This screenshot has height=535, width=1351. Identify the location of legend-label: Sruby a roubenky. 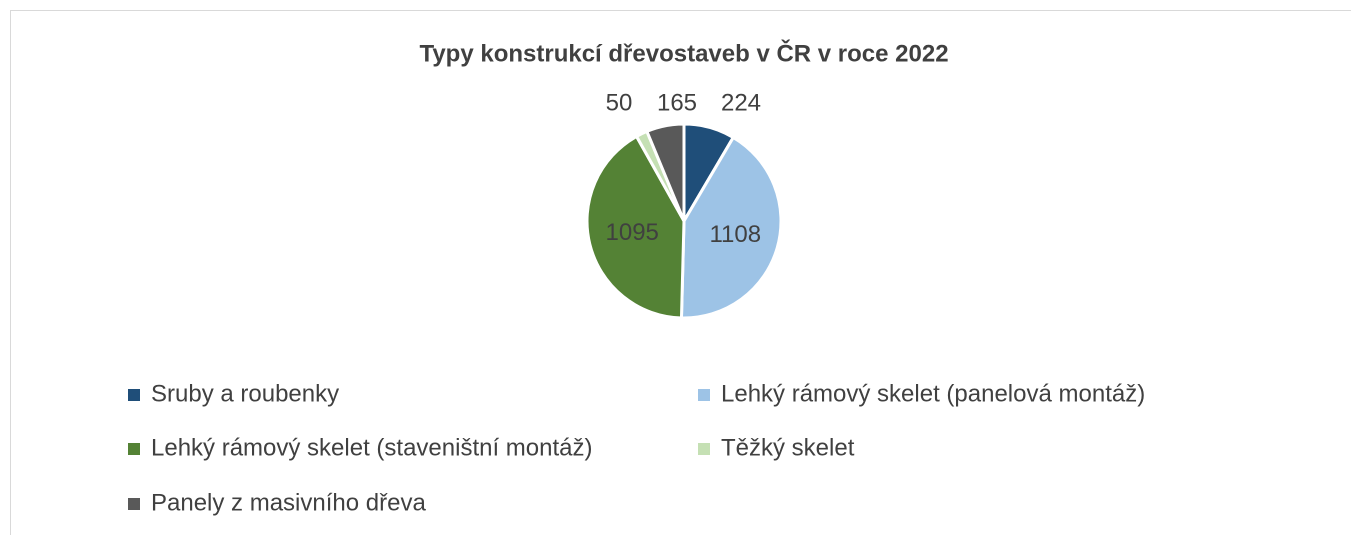
(245, 393).